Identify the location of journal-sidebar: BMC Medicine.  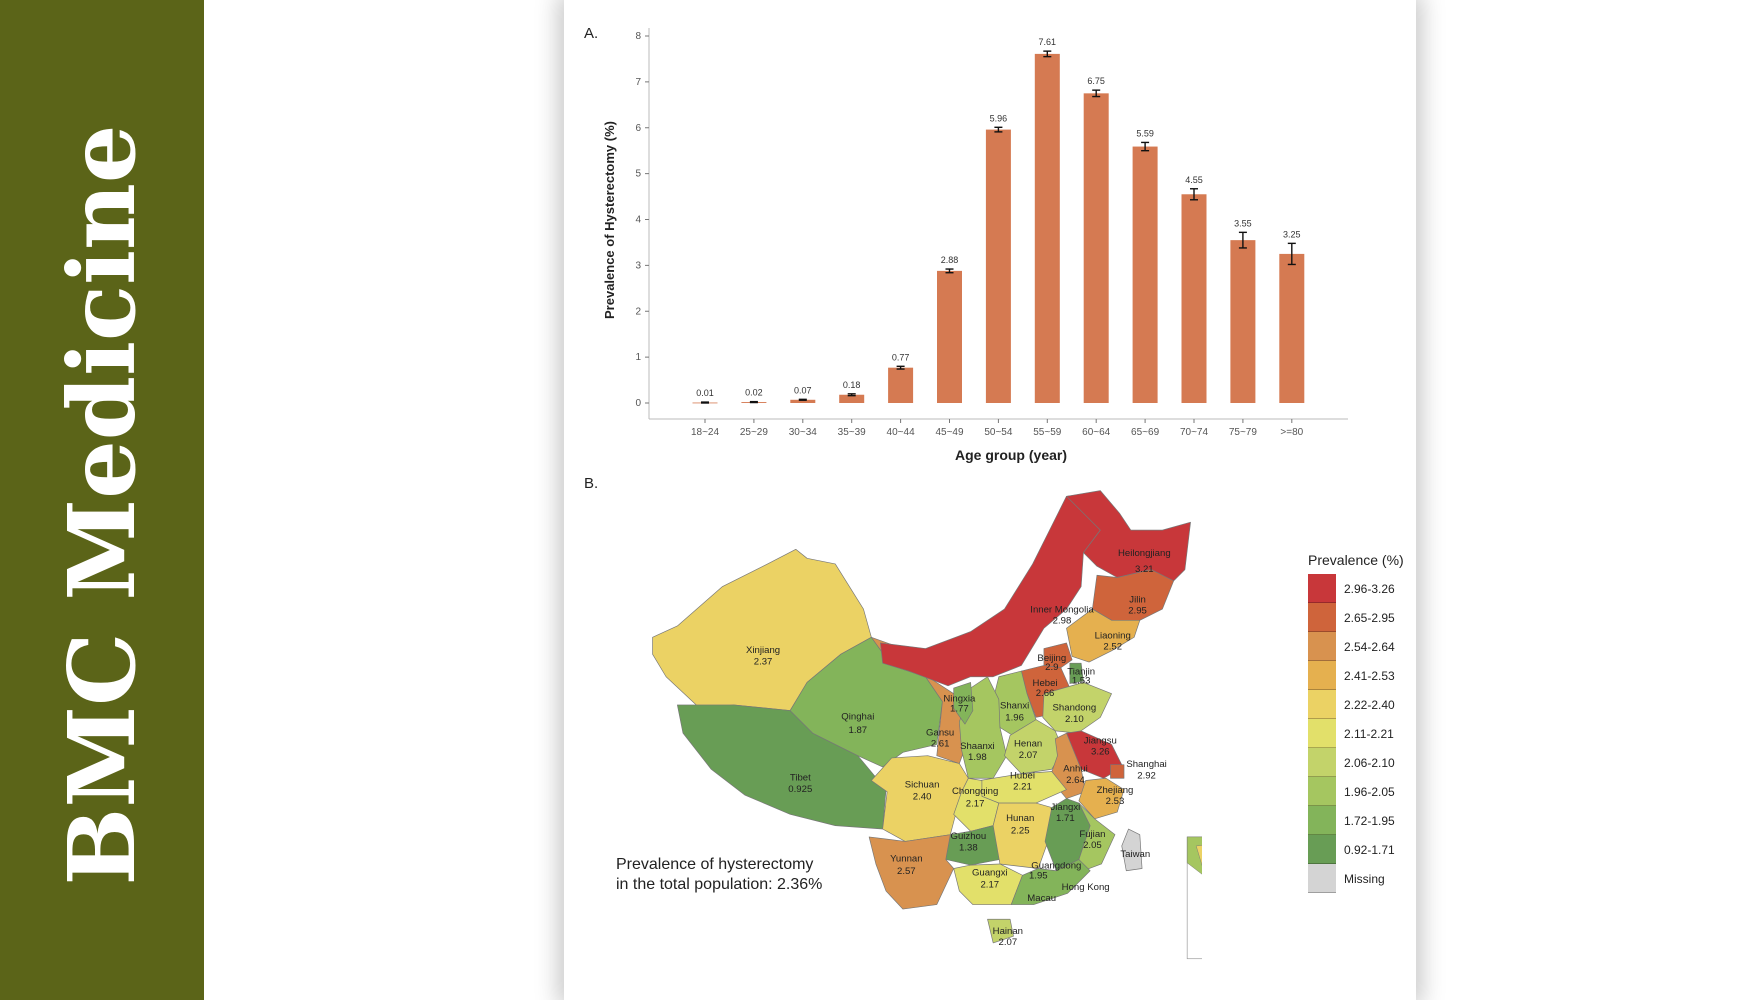
(102, 500).